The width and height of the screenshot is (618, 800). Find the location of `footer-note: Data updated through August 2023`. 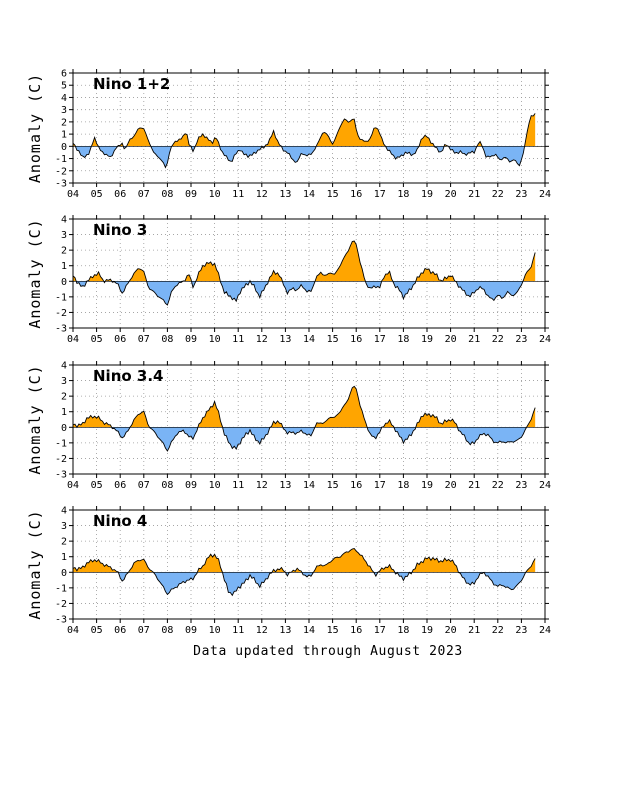

footer-note: Data updated through August 2023 is located at coordinates (328, 651).